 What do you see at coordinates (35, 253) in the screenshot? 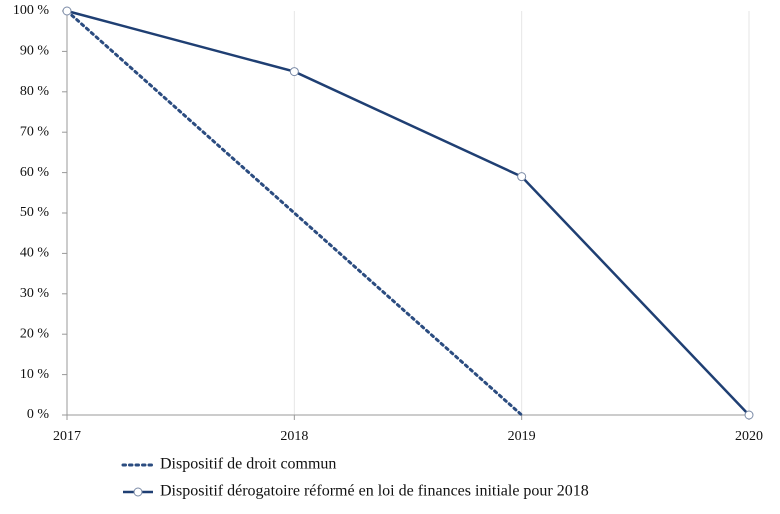
I see `y-tick-label: 40 %` at bounding box center [35, 253].